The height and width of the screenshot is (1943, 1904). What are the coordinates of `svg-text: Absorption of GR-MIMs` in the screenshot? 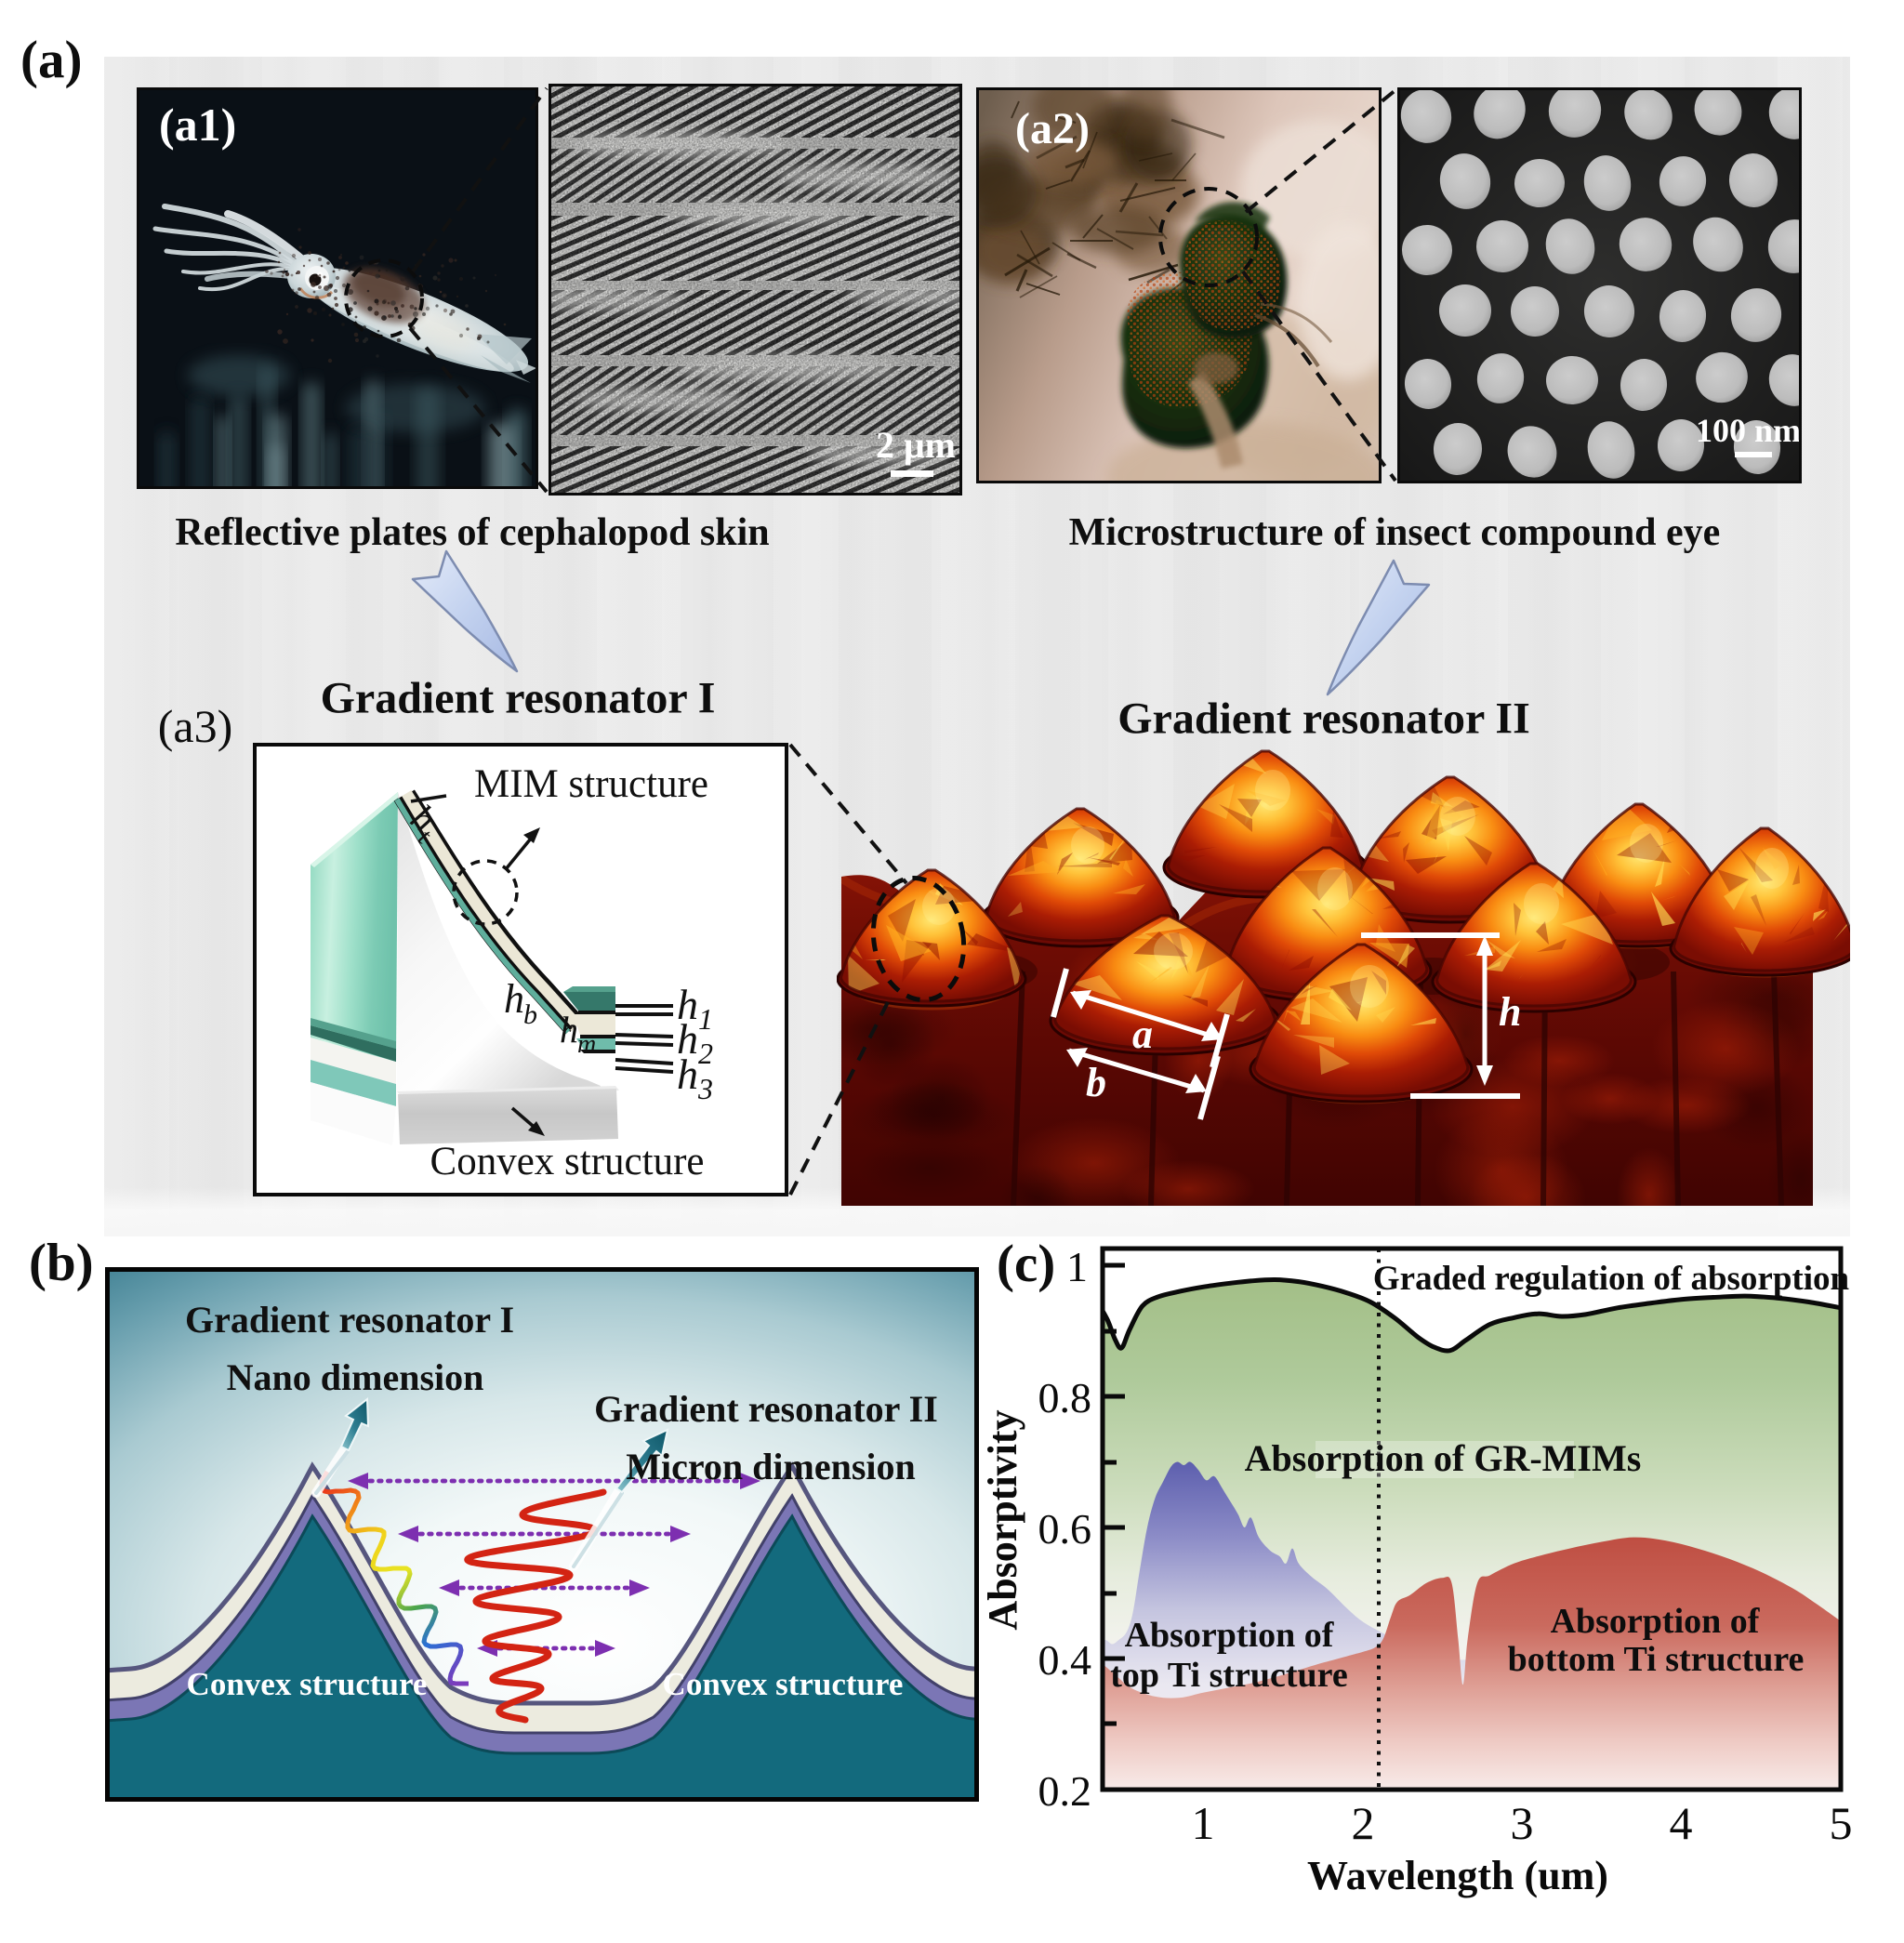 It's located at (1443, 1458).